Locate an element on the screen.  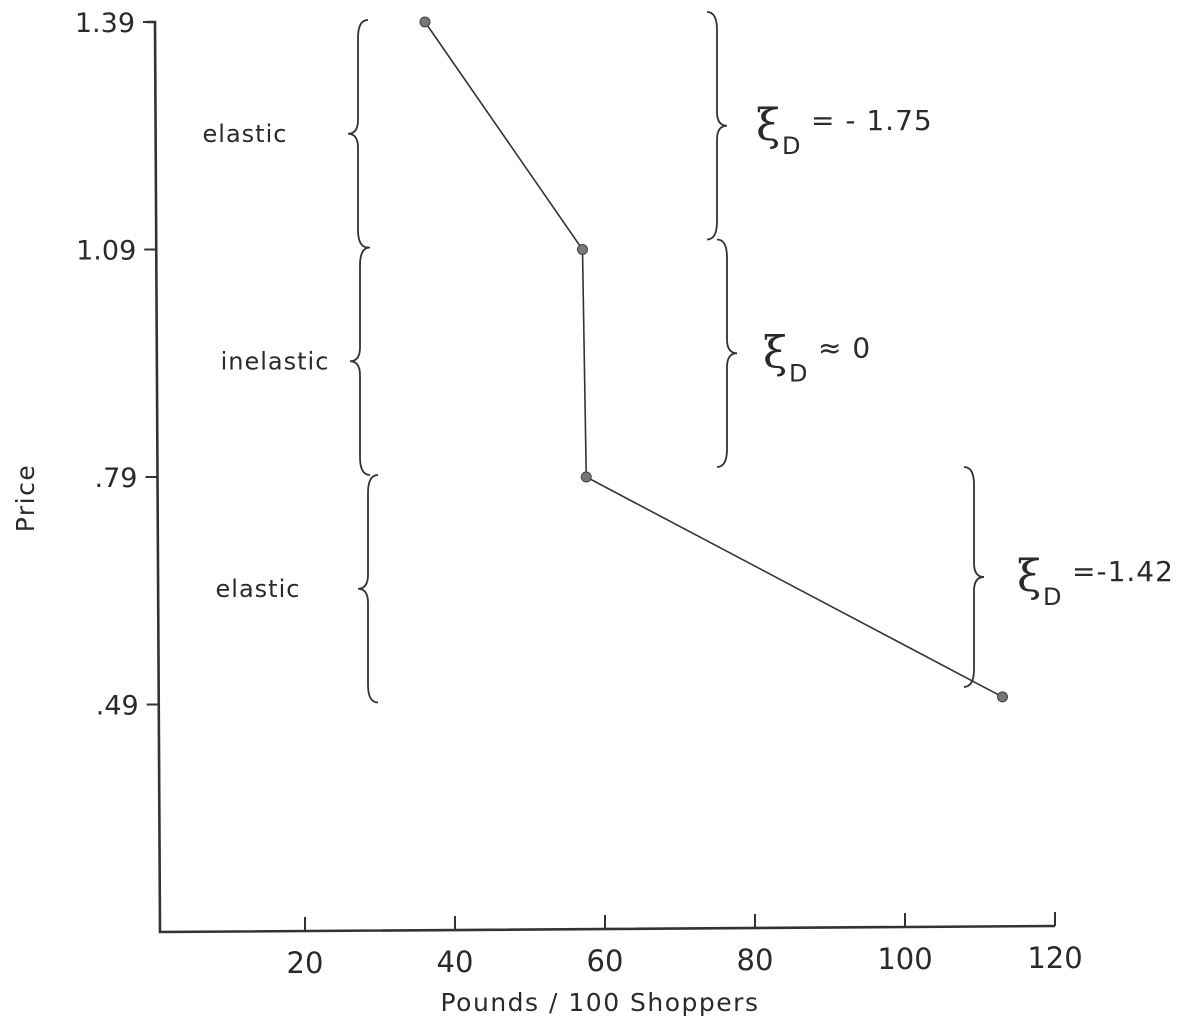
y-tick-label: 1.39 is located at coordinates (105, 23).